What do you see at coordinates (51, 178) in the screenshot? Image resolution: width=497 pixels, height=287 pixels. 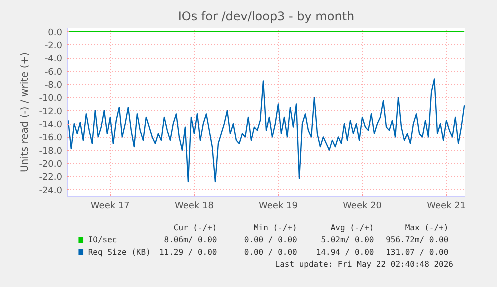 I see `y-tick-label: -22.0` at bounding box center [51, 178].